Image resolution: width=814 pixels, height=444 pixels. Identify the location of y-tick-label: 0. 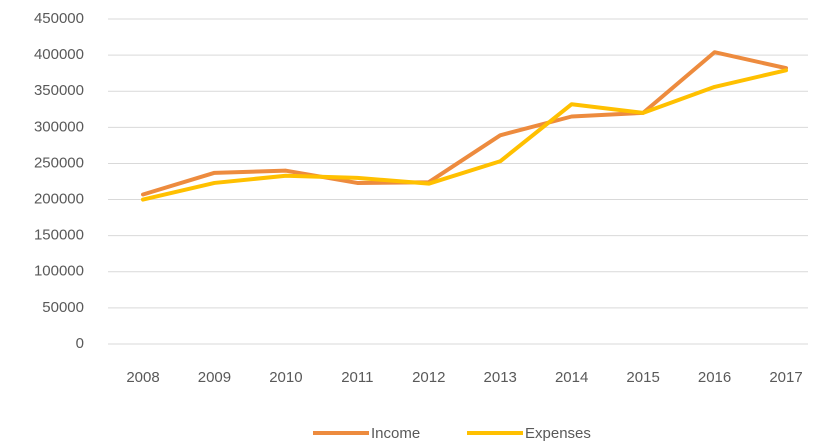
(80, 343).